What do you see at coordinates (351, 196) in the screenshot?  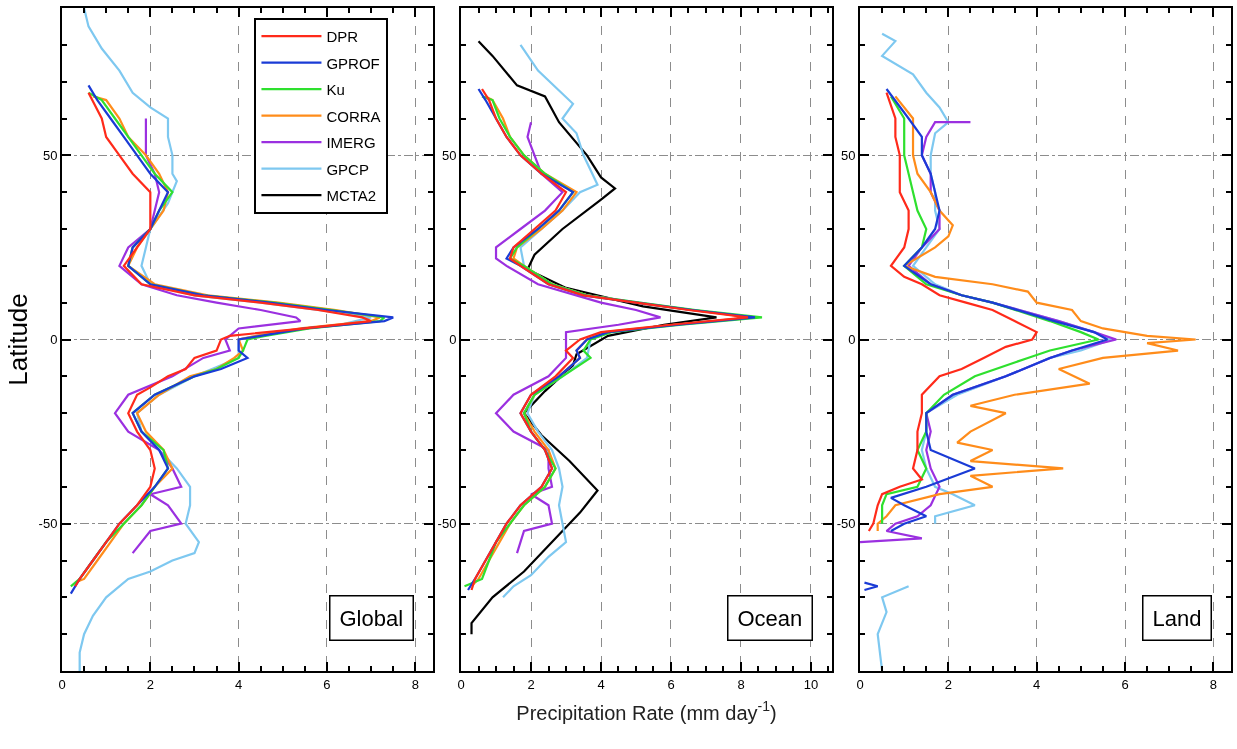 I see `legend-label: MCTA2` at bounding box center [351, 196].